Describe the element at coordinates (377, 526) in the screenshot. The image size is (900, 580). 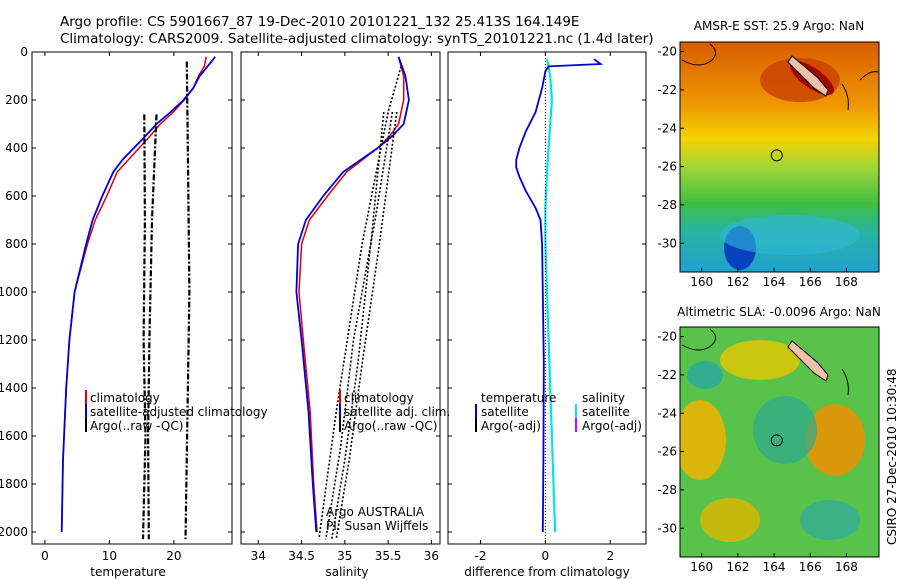
I see `float-annotation-line2: PI: Susan Wijffels` at that location.